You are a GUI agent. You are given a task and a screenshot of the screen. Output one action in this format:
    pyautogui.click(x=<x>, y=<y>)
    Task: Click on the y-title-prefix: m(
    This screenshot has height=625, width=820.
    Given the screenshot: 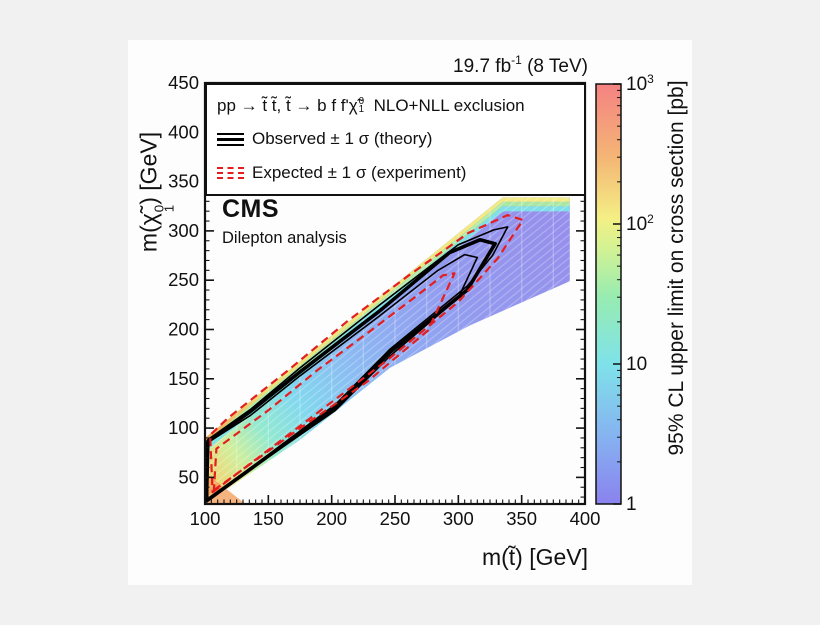 What is the action you would take?
    pyautogui.click(x=148, y=239)
    